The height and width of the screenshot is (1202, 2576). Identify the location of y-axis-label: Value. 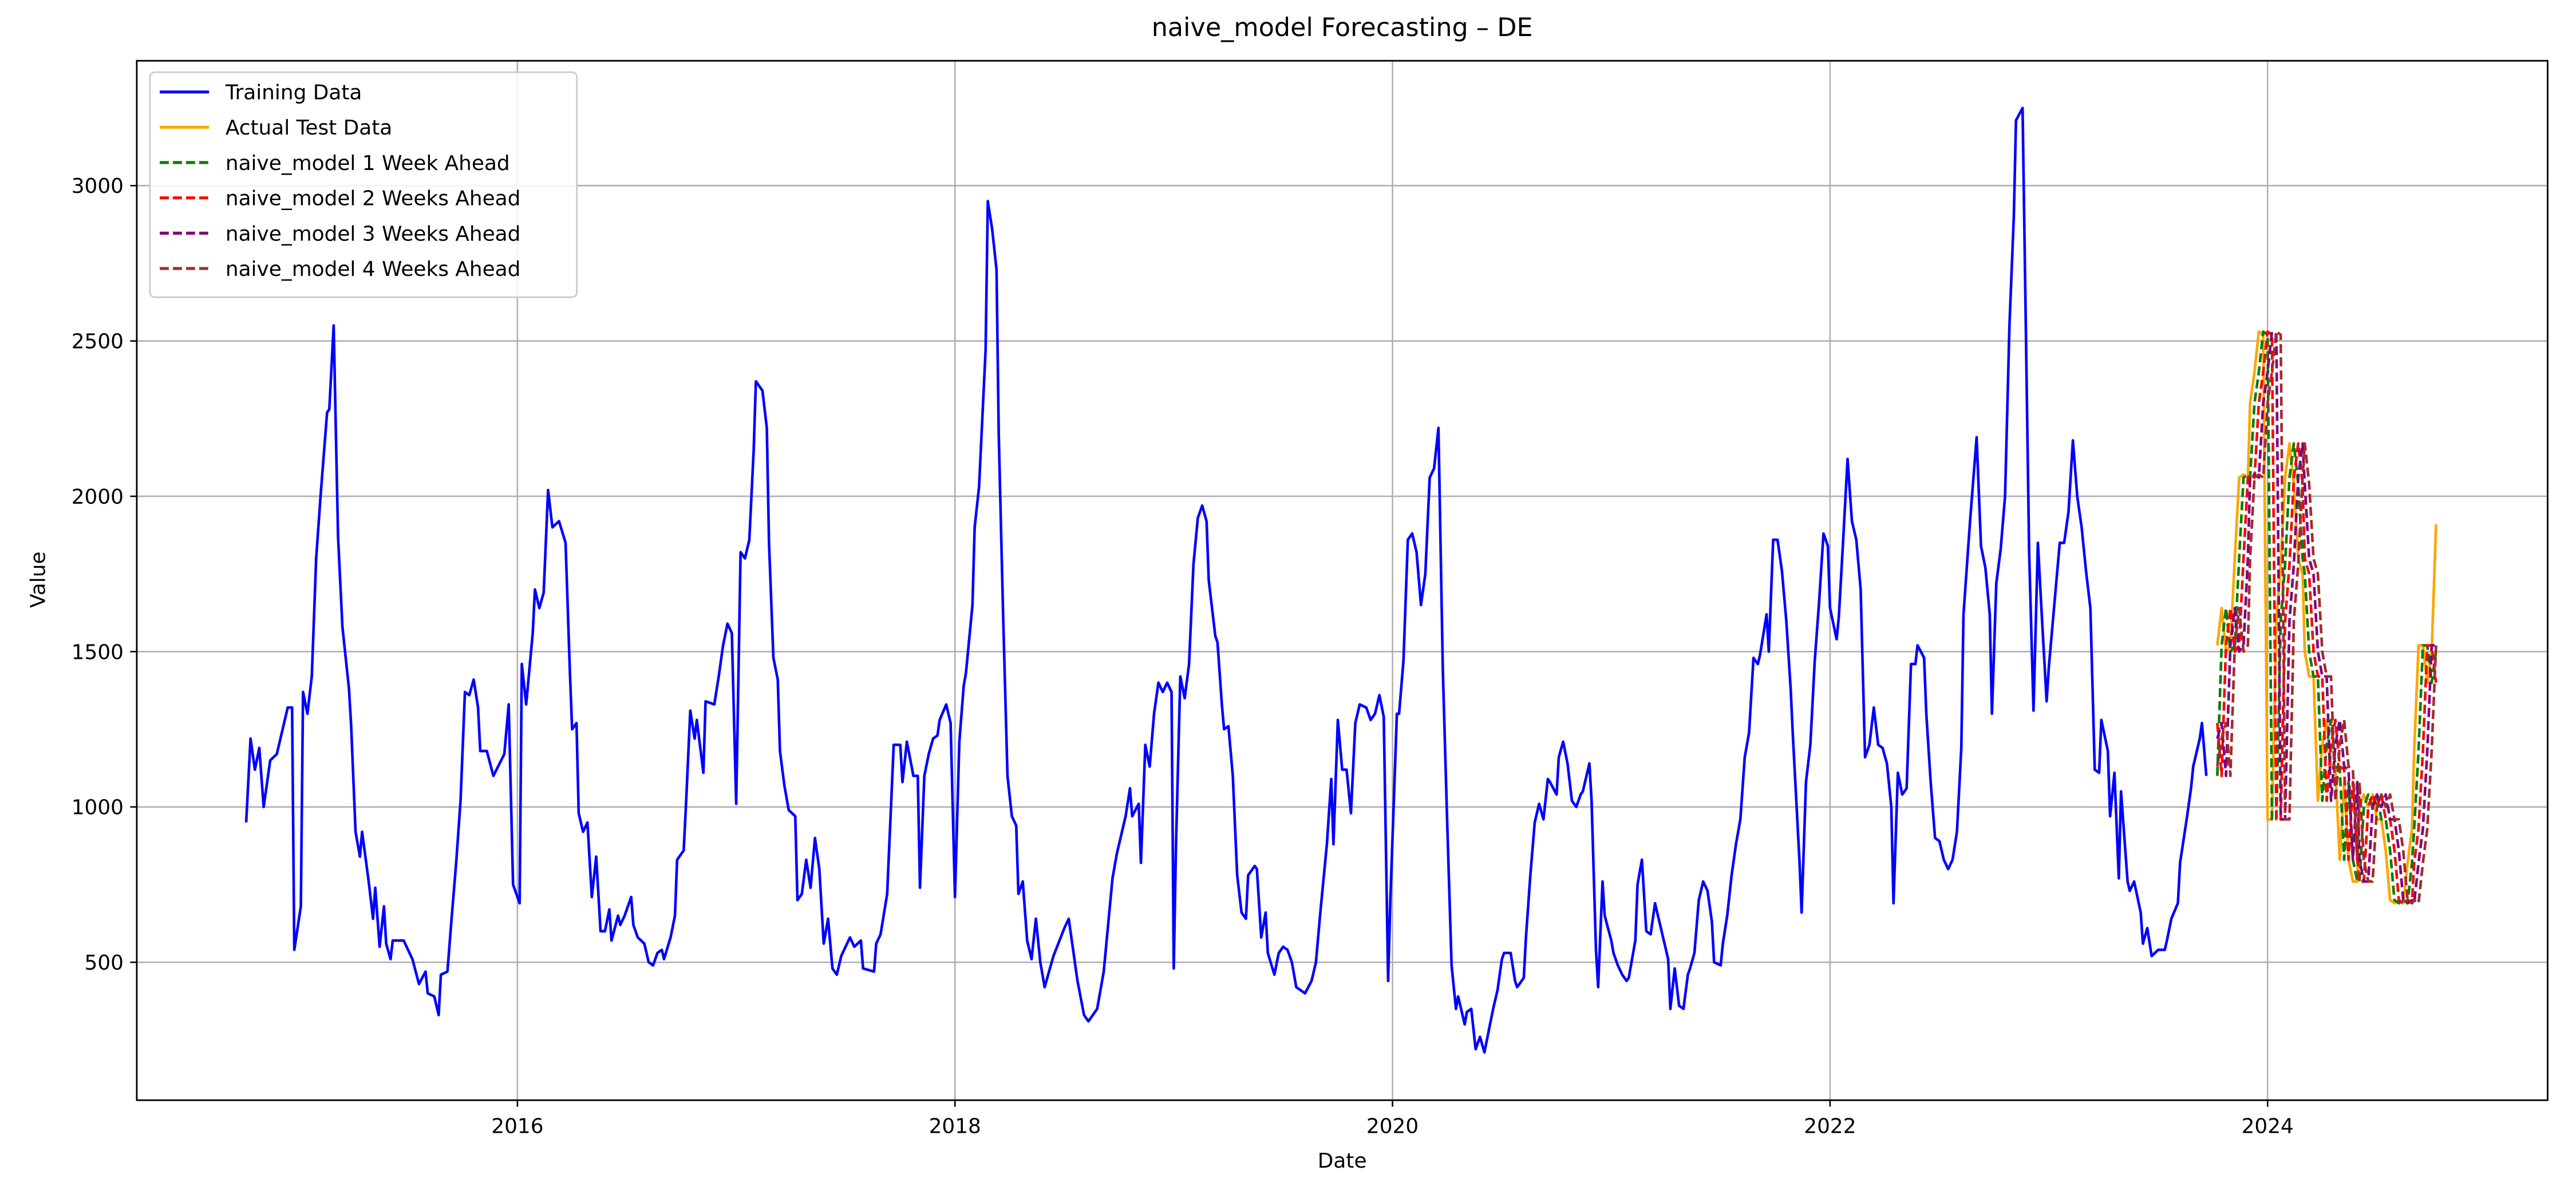
(38, 579).